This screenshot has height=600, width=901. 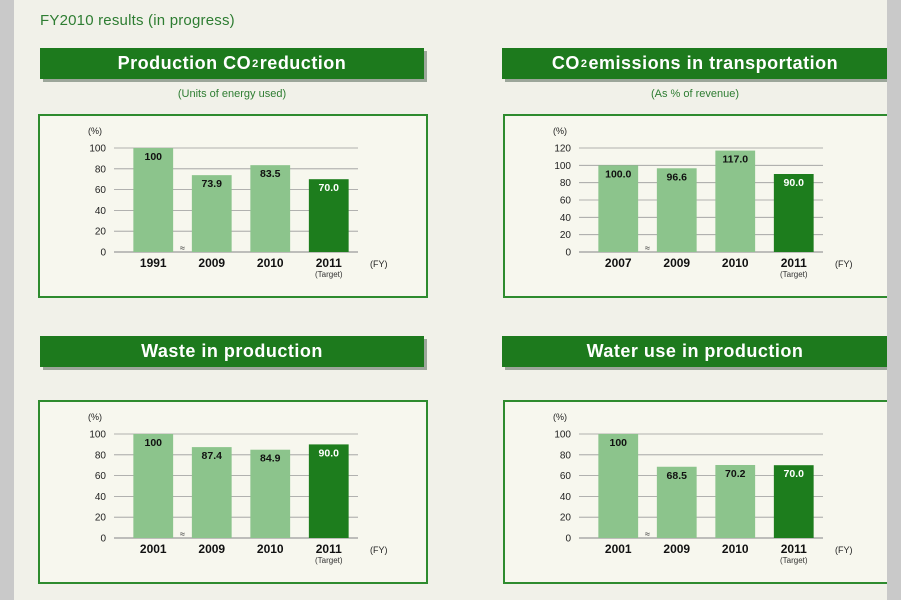 I want to click on banner-title-main: Production CO, so click(x=184, y=63).